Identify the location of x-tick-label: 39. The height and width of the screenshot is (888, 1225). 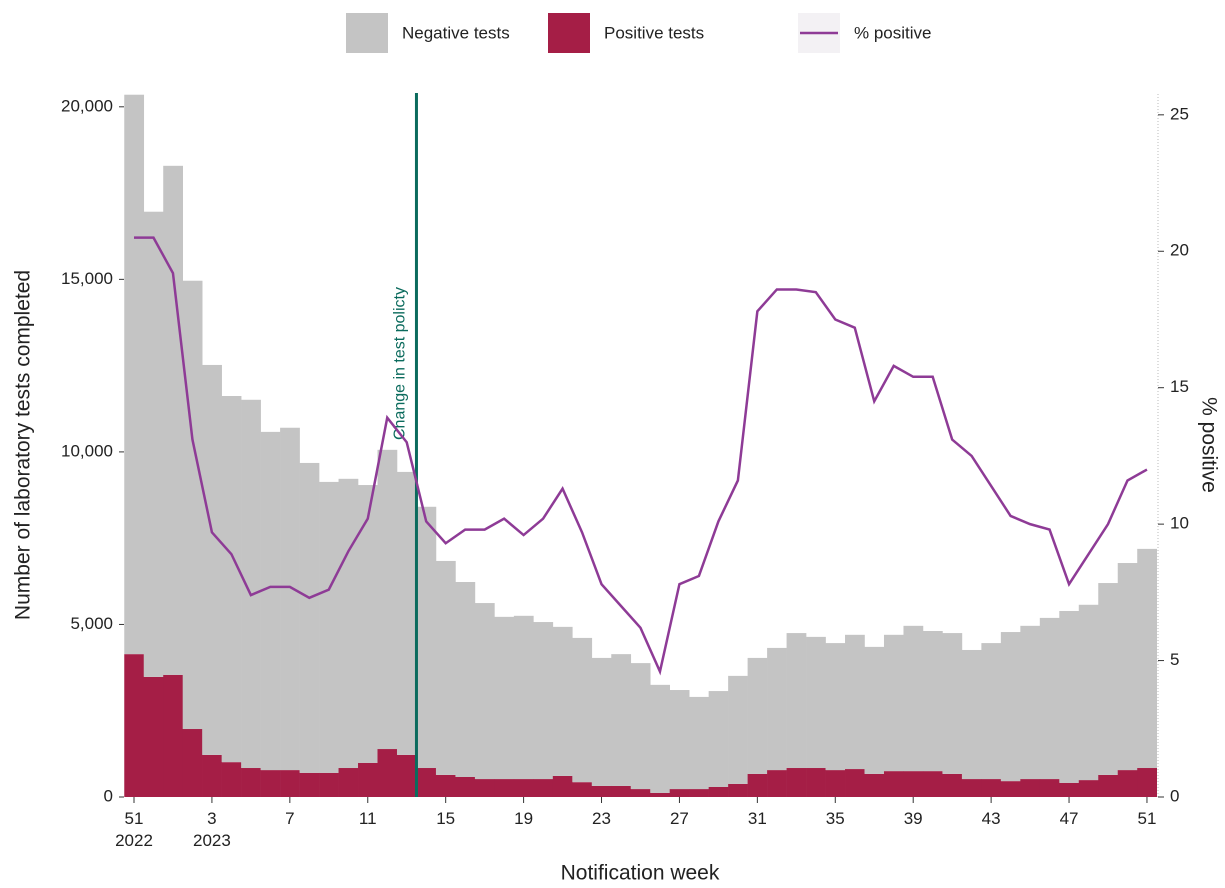
(913, 818).